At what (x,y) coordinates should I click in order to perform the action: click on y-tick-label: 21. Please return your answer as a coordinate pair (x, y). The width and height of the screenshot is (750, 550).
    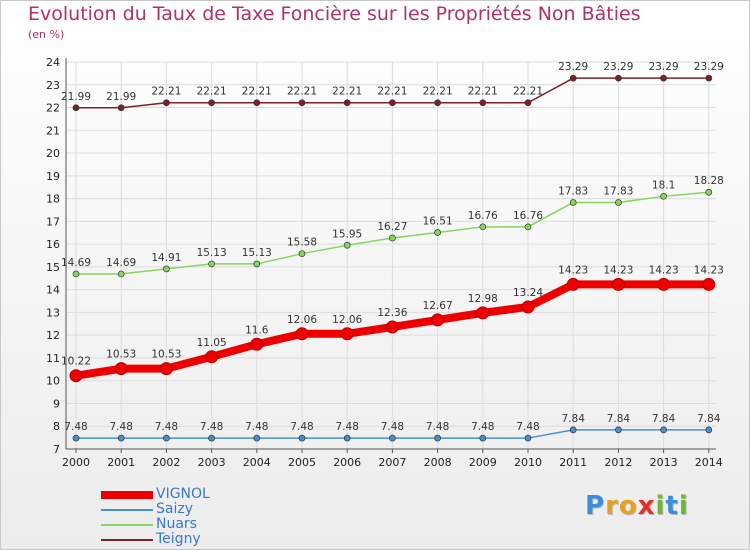
    Looking at the image, I should click on (53, 130).